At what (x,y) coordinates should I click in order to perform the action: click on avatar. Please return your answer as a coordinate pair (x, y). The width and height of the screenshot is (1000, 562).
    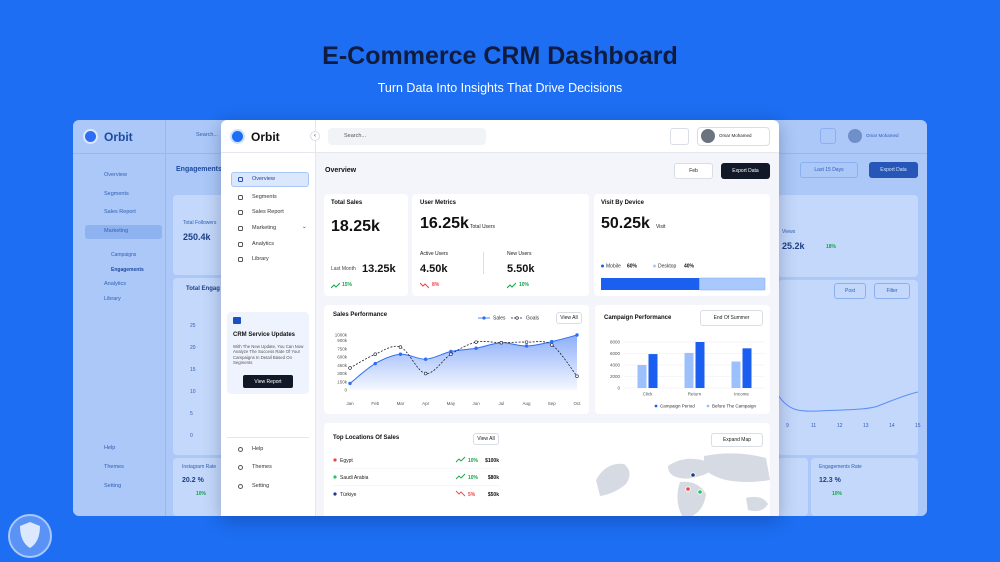
    Looking at the image, I should click on (708, 136).